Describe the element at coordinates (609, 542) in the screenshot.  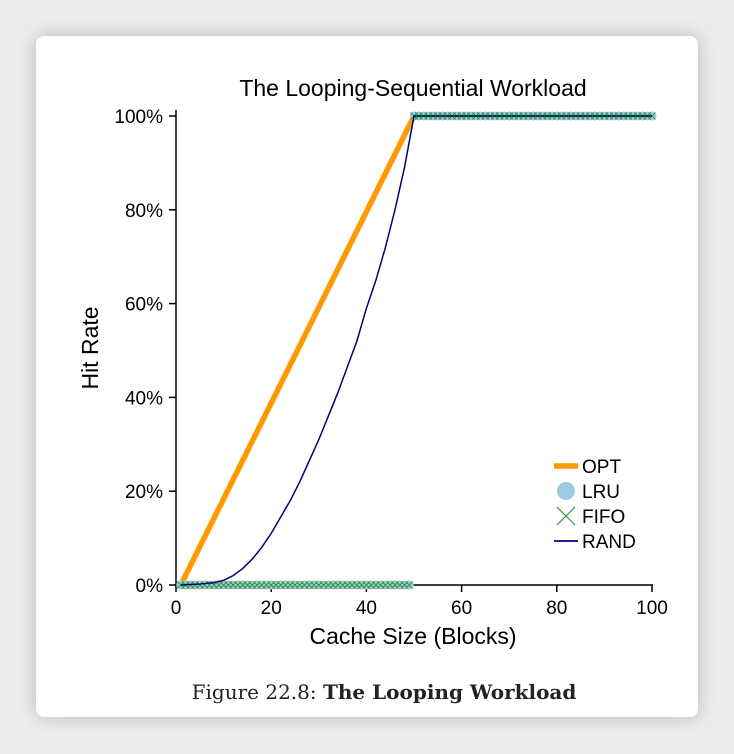
I see `legend-label: RAND` at that location.